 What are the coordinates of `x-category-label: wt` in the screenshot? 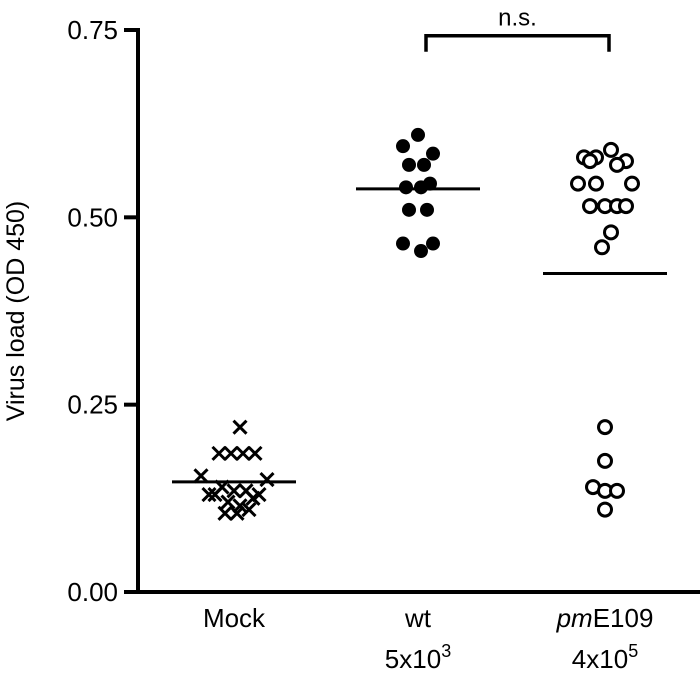 It's located at (418, 618).